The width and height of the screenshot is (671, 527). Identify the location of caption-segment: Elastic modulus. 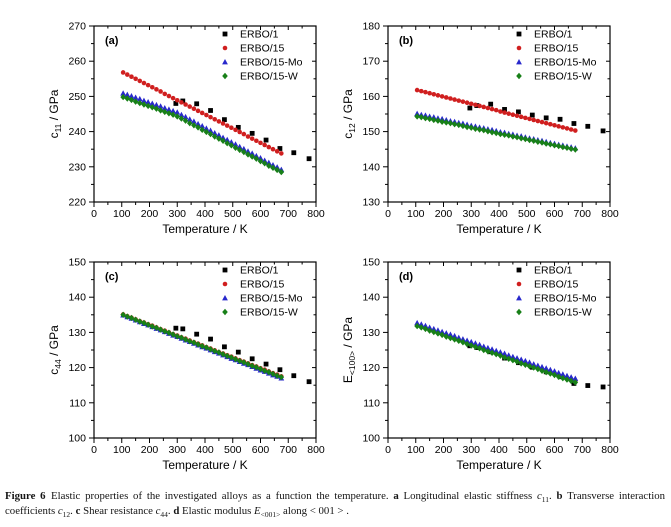
(217, 511).